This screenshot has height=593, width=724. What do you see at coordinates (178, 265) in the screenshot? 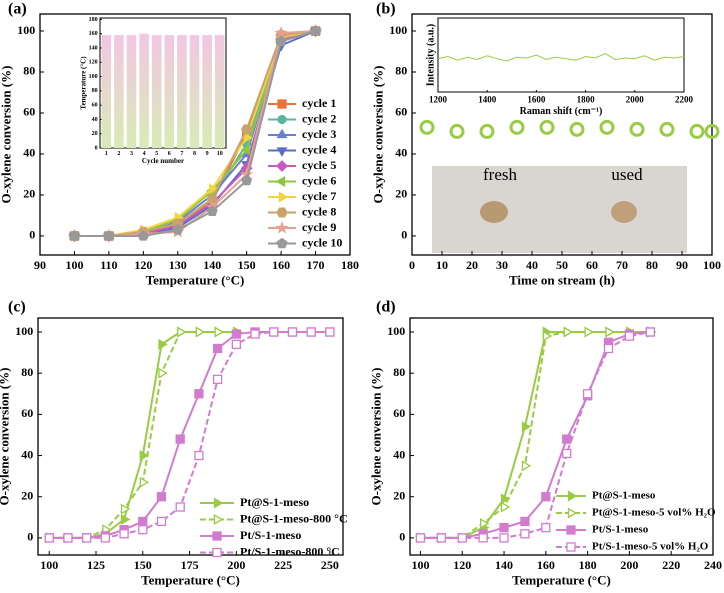
I see `x-tick-label: 130` at bounding box center [178, 265].